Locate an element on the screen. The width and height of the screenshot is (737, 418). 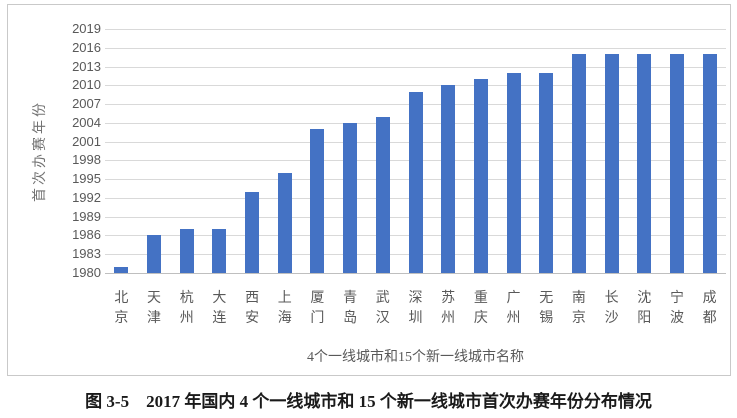
x-tick-label-text: 广州 is located at coordinates (513, 308).